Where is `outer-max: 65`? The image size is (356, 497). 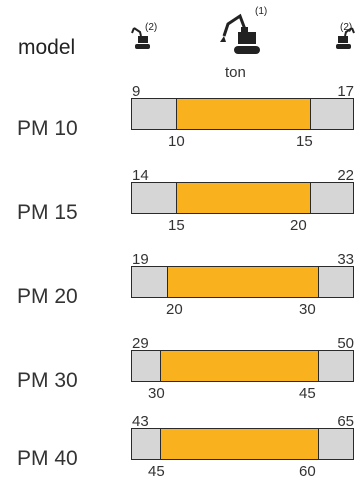 outer-max: 65 is located at coordinates (345, 421).